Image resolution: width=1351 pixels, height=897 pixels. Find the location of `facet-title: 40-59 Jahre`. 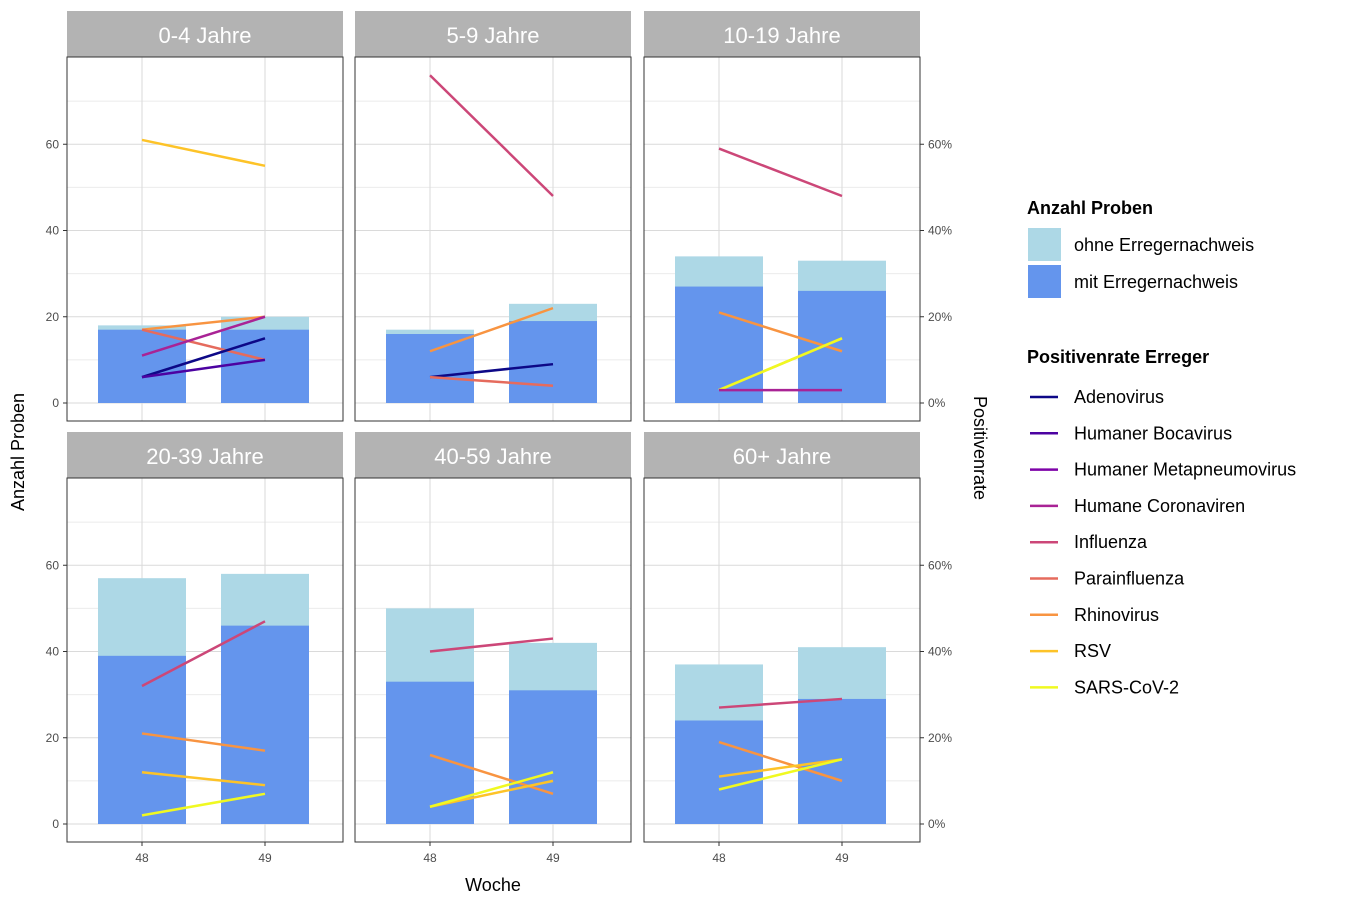

facet-title: 40-59 Jahre is located at coordinates (492, 456).